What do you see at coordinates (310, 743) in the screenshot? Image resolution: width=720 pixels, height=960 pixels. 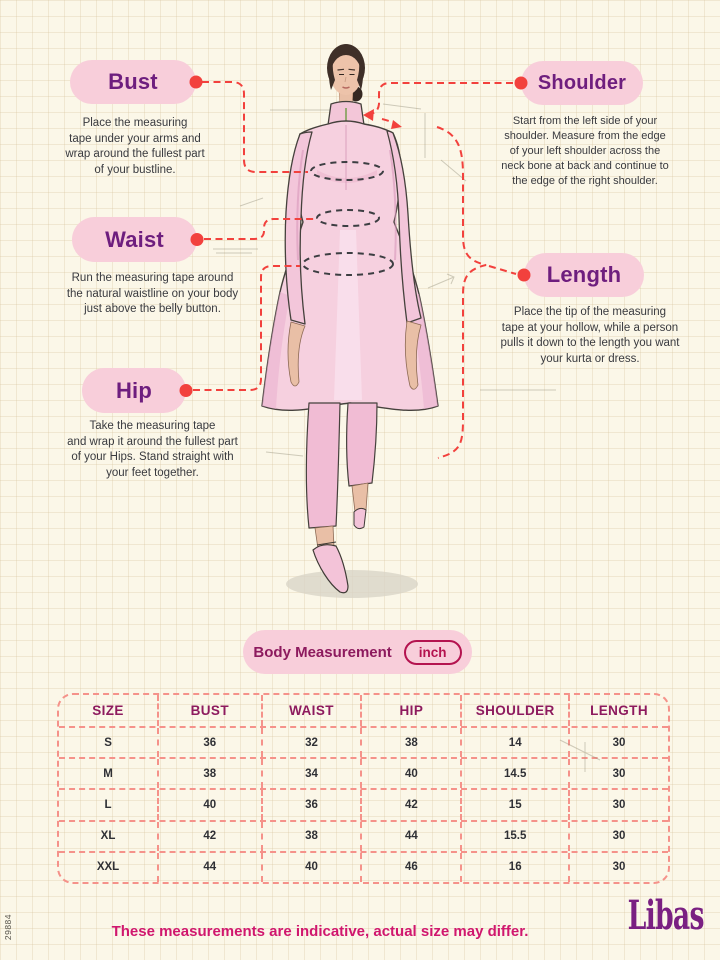 I see `size-value-cell: 32` at bounding box center [310, 743].